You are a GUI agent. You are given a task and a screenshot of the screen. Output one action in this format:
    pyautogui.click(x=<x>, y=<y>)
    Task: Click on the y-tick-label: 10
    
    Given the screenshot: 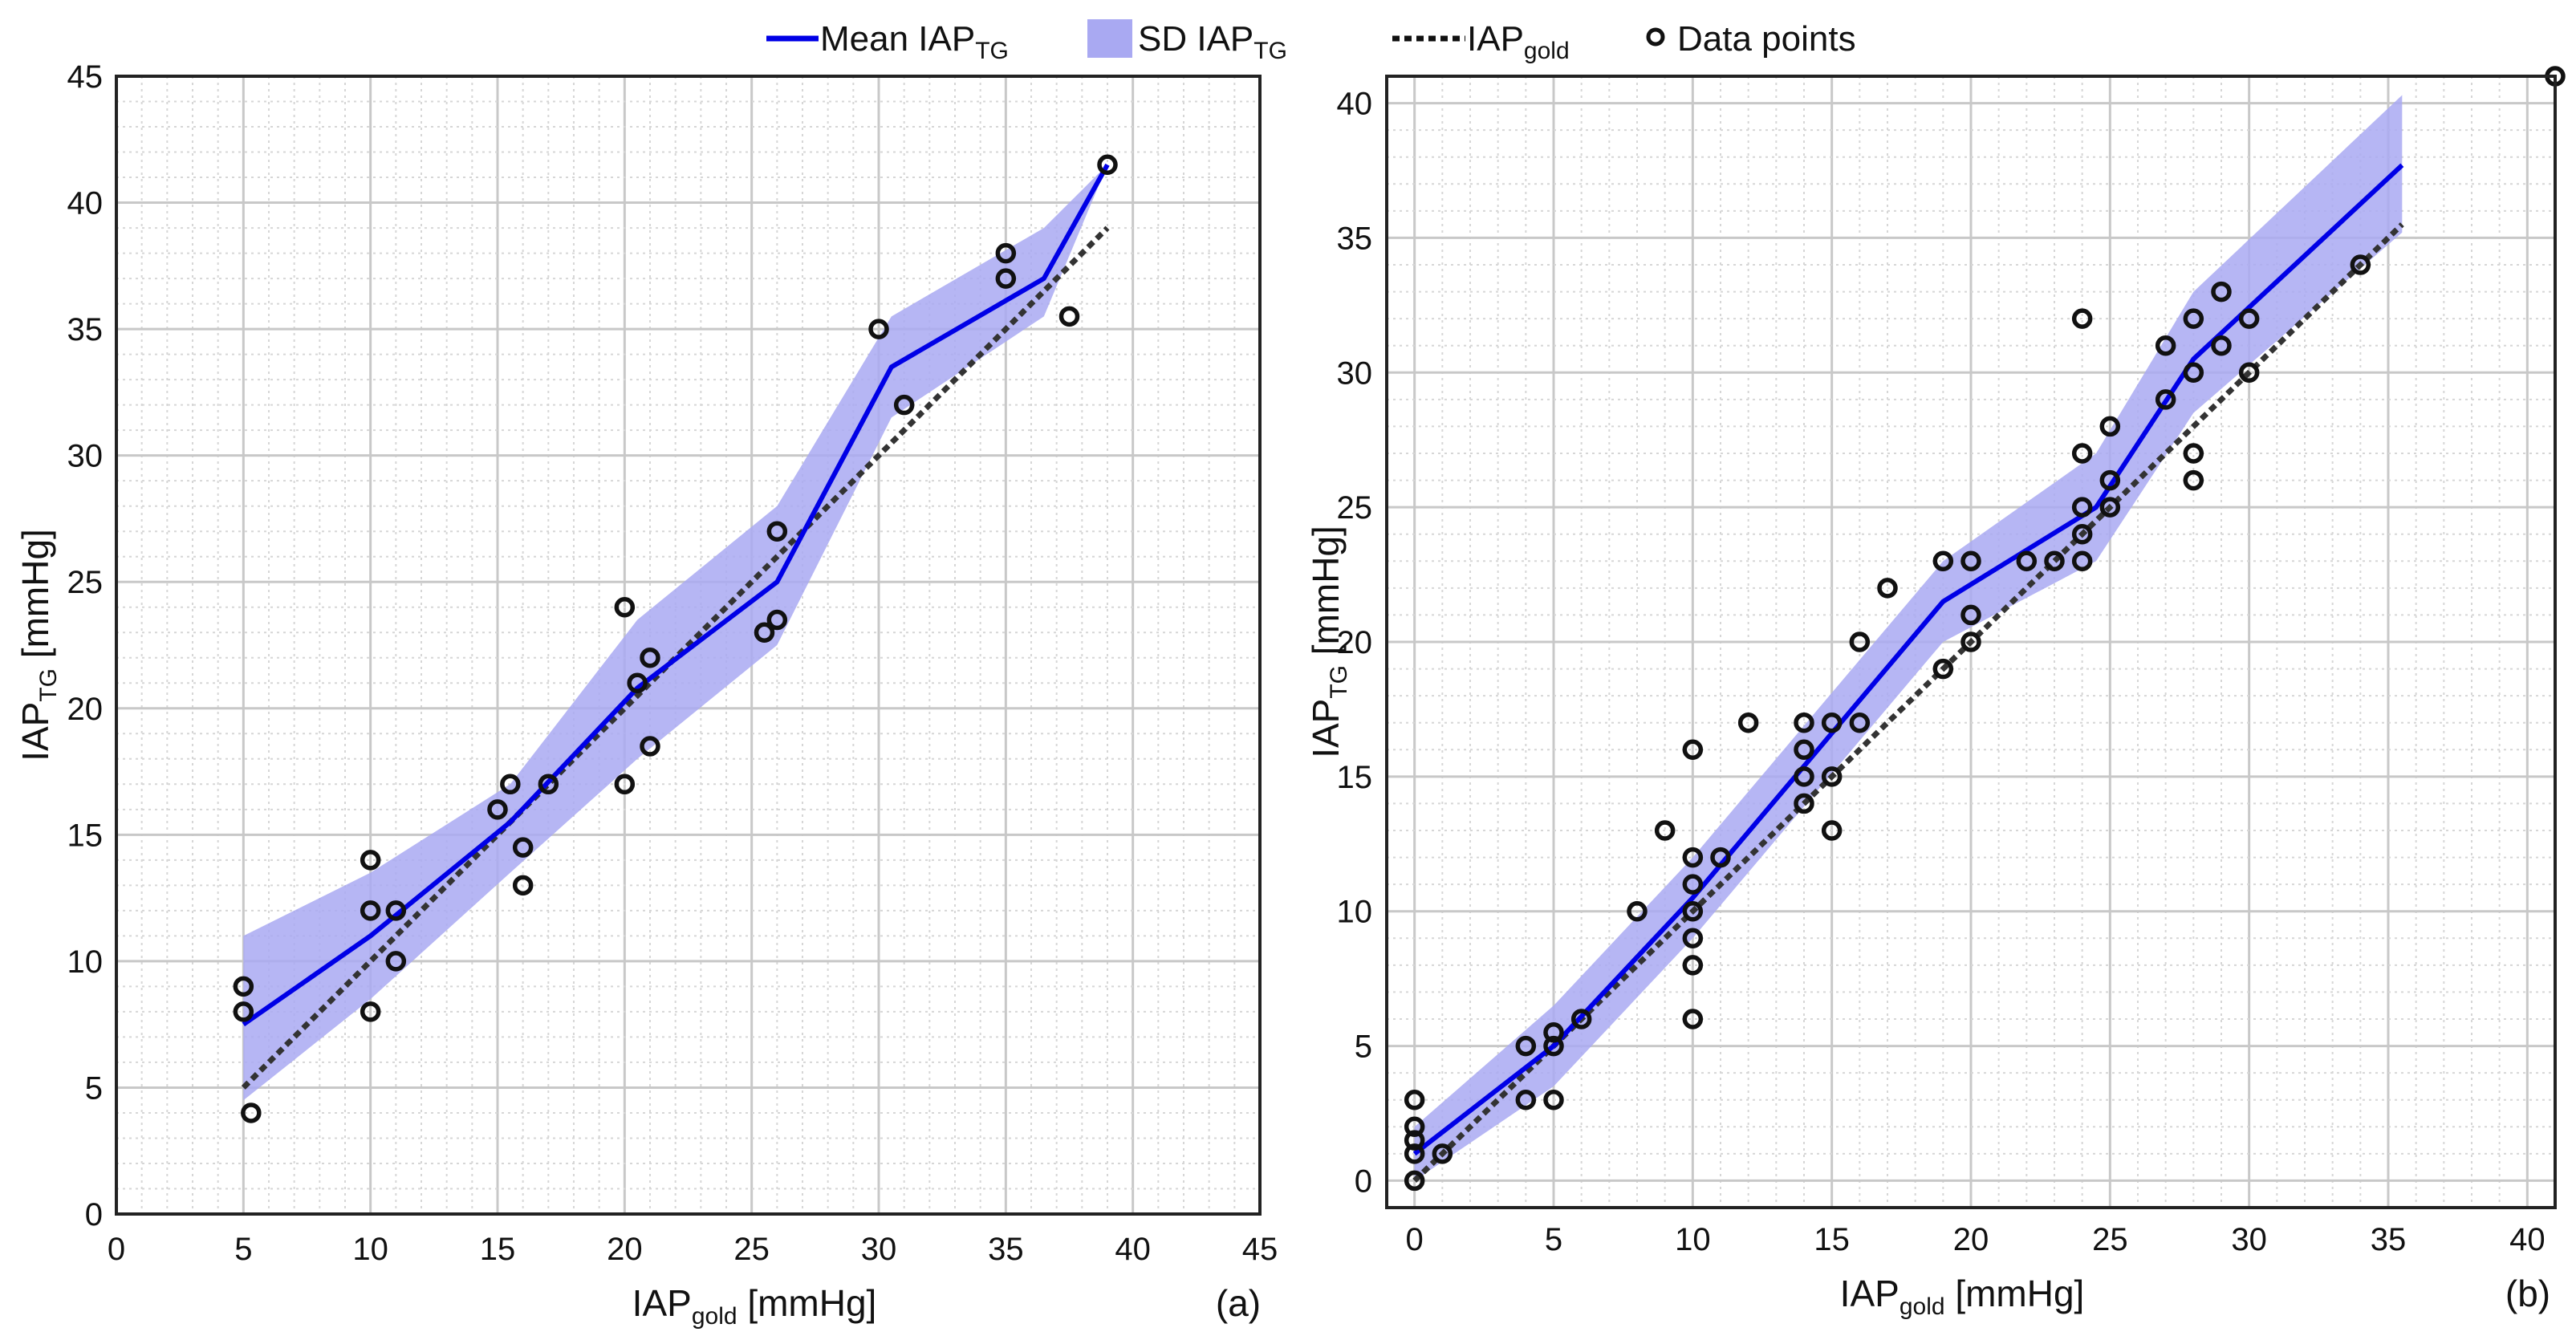 What is the action you would take?
    pyautogui.click(x=85, y=962)
    